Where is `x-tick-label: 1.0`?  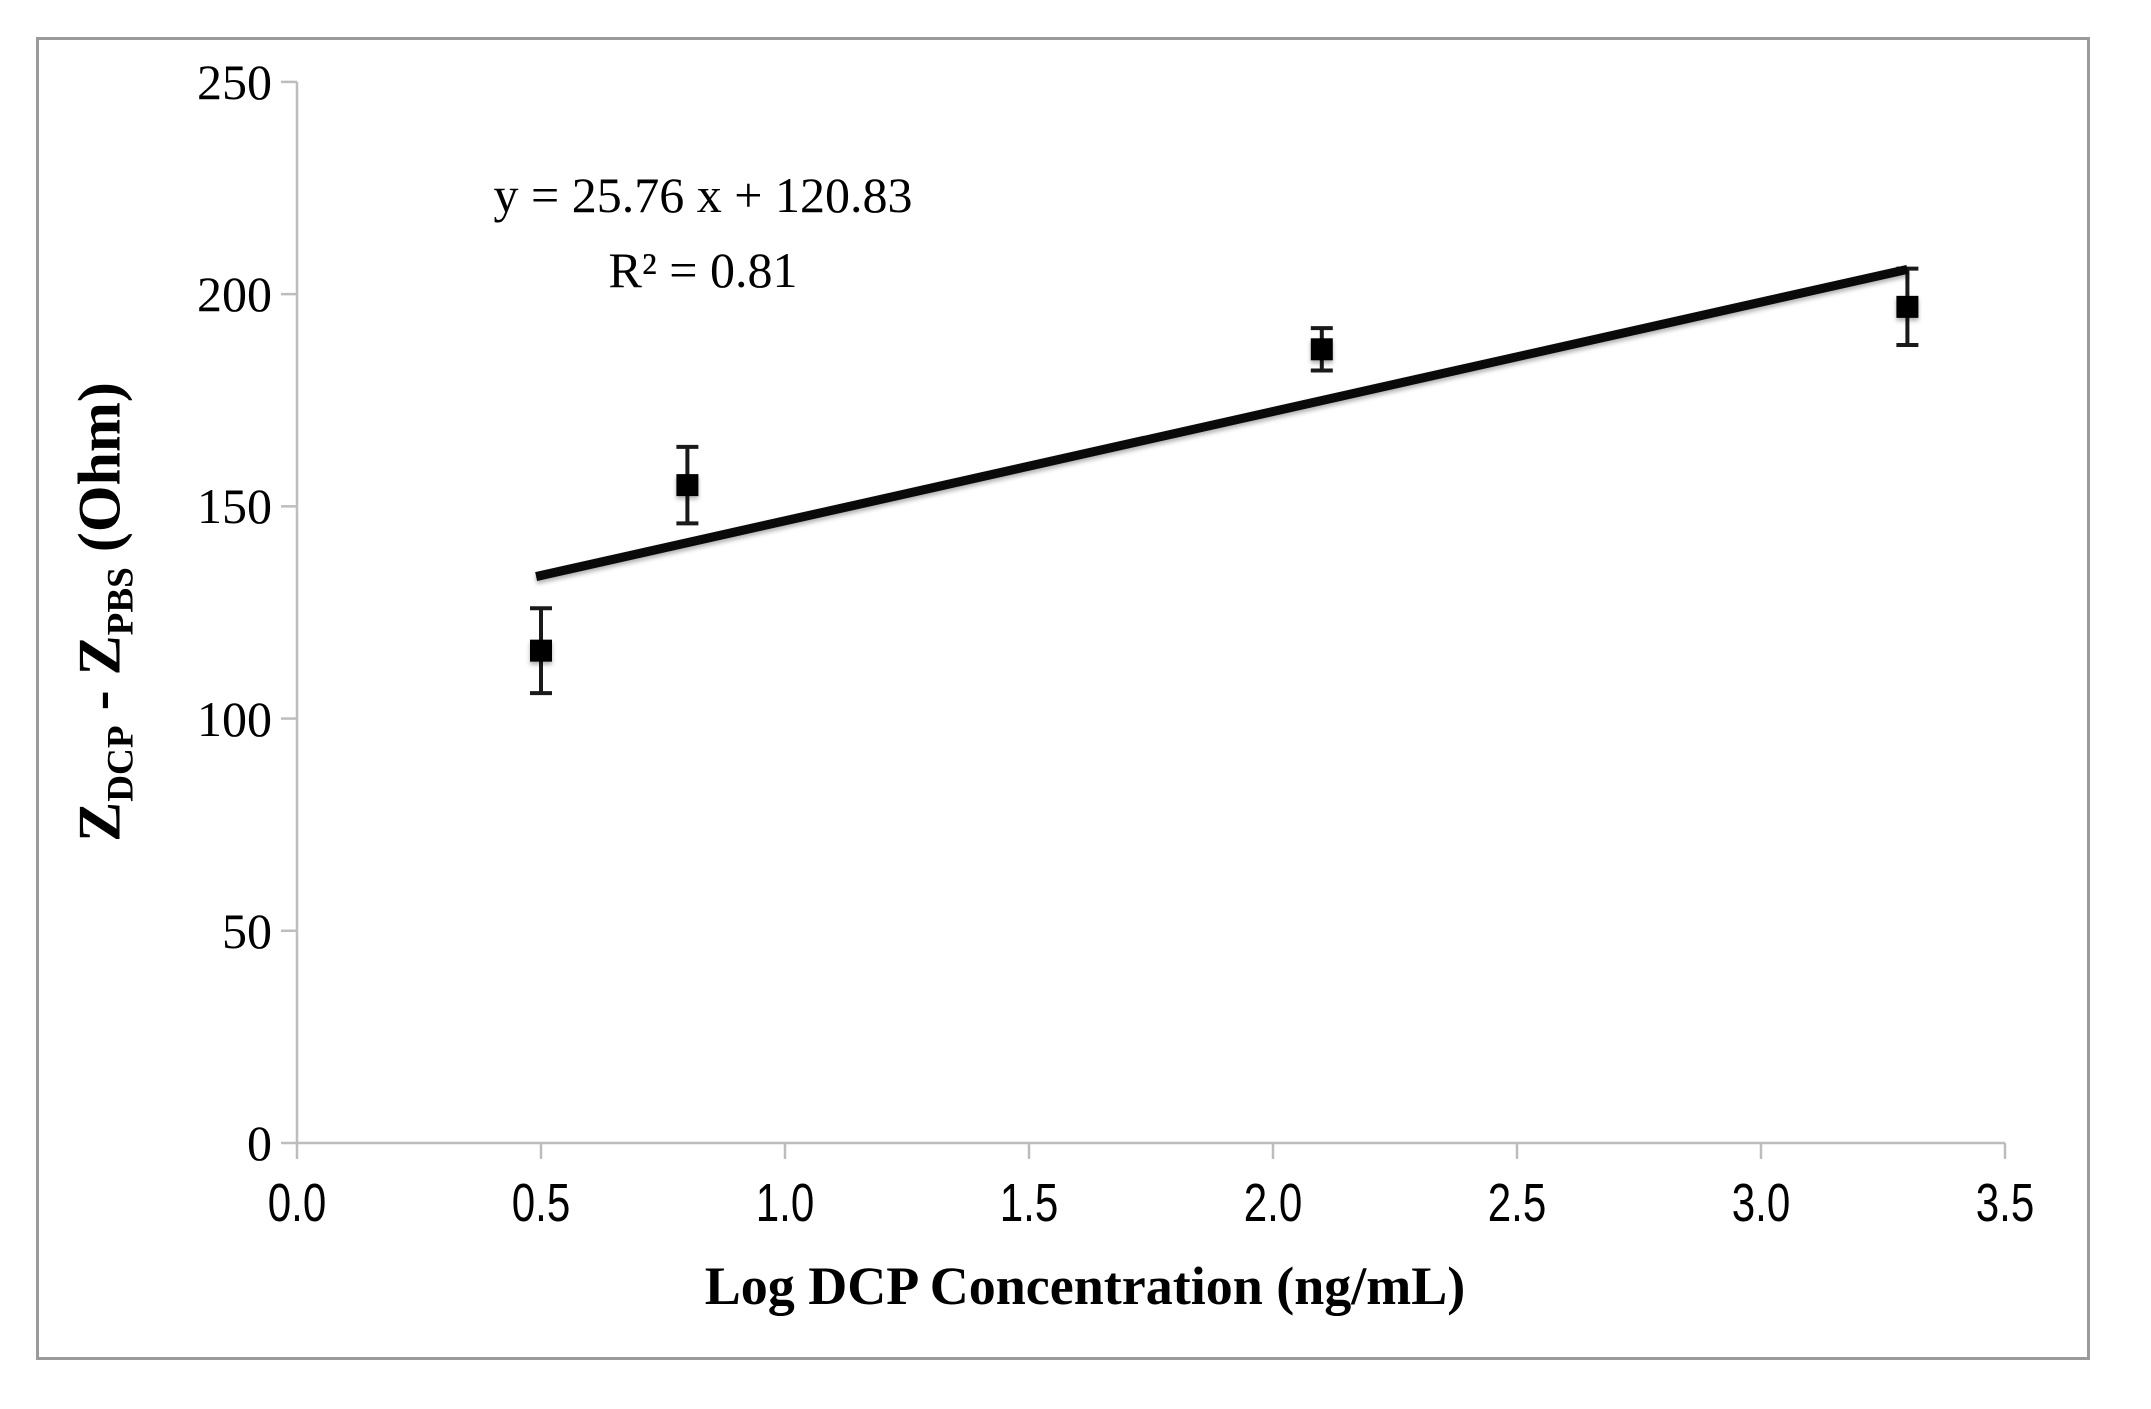 x-tick-label: 1.0 is located at coordinates (785, 1203).